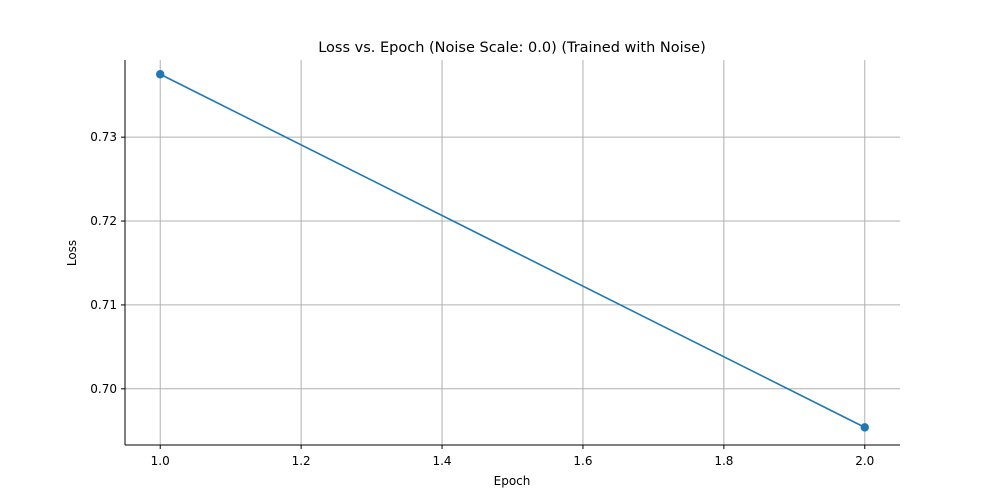 Image resolution: width=1000 pixels, height=500 pixels. I want to click on x-ticks: 1.0 1.2 1.4 1.6 1.8 2.0, so click(512, 456).